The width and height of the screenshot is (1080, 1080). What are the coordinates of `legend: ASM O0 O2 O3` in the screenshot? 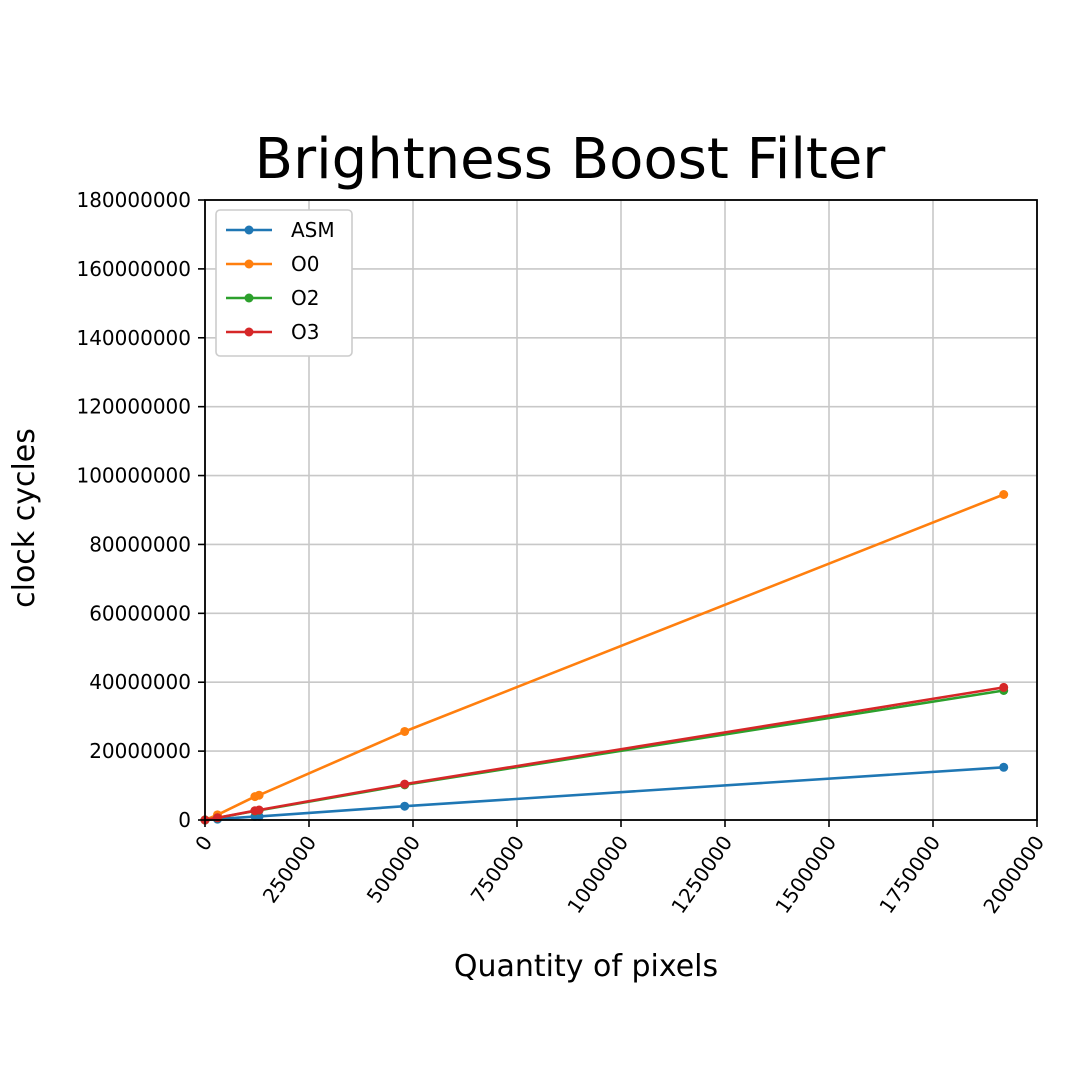 It's located at (284, 283).